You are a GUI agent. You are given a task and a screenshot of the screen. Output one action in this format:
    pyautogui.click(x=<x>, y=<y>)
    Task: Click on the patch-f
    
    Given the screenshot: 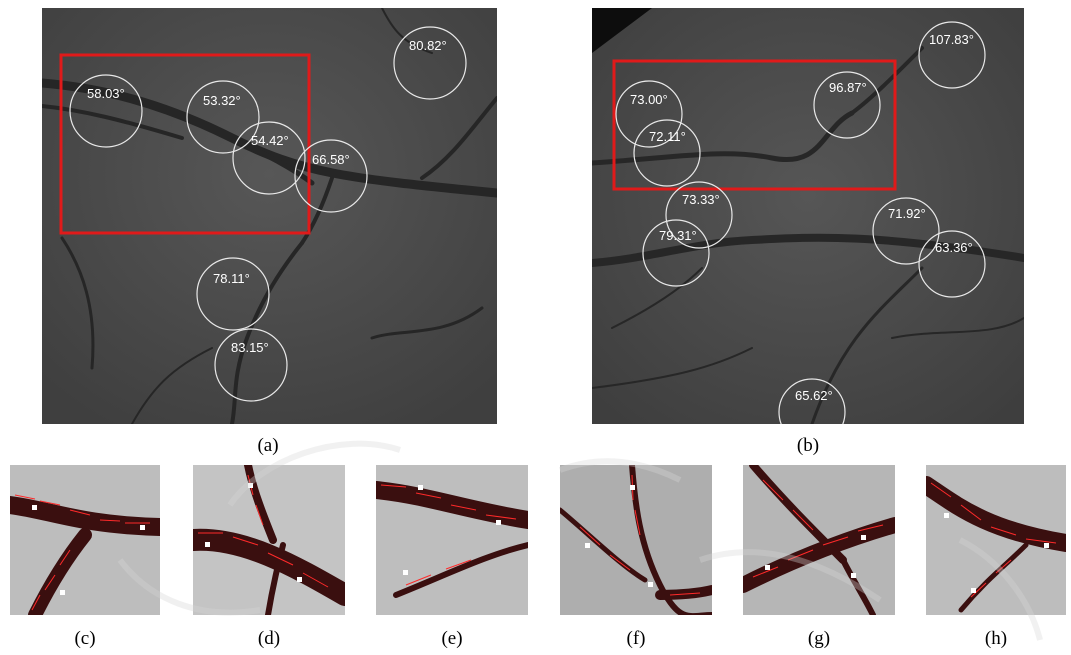 What is the action you would take?
    pyautogui.click(x=636, y=540)
    